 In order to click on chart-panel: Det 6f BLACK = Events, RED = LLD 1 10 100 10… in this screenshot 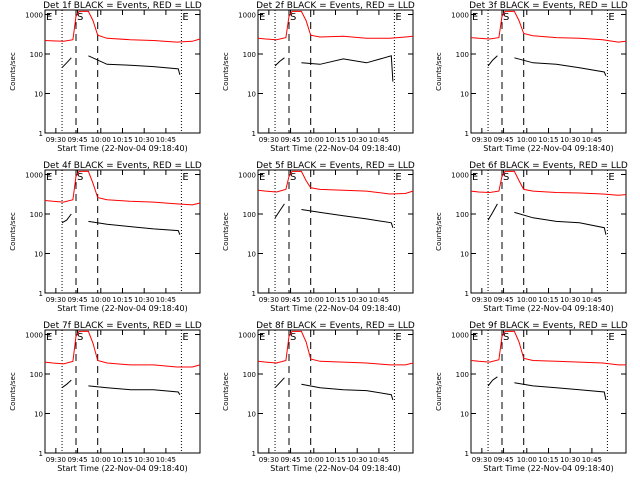, I will do `click(531, 237)`.